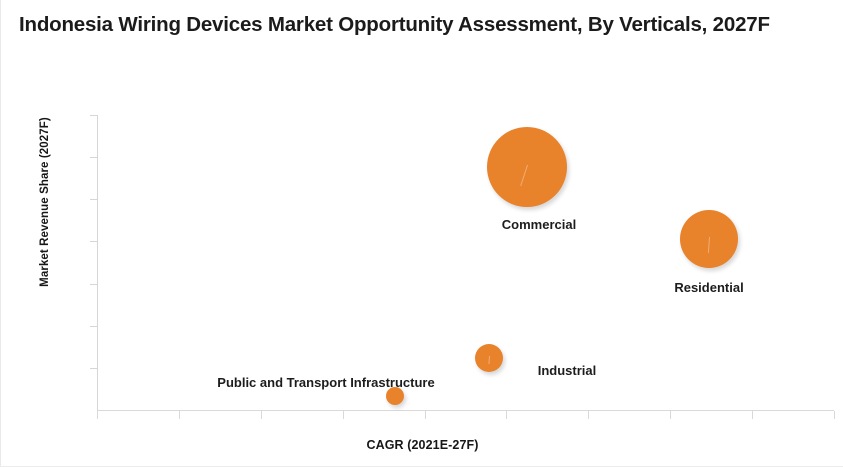 The height and width of the screenshot is (467, 843). Describe the element at coordinates (465, 410) in the screenshot. I see `x-axis-line` at that location.